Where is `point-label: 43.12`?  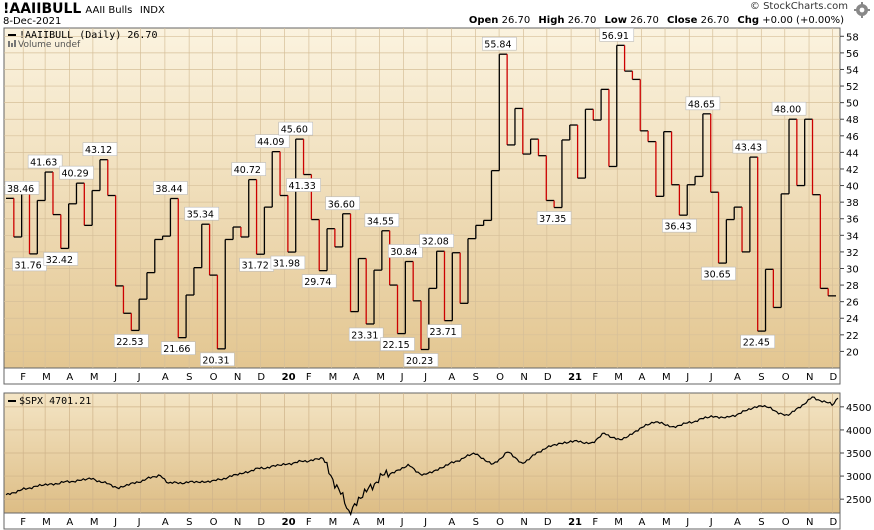
point-label: 43.12 is located at coordinates (98, 150).